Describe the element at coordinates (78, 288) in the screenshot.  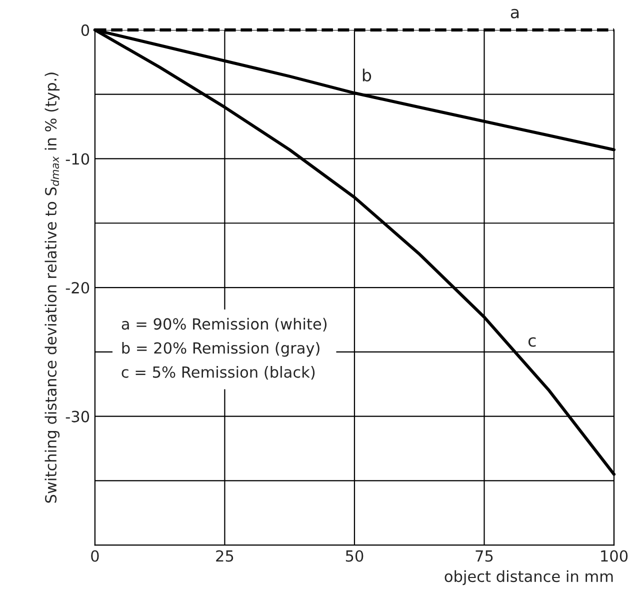
I see `y-tick-label: -20` at that location.